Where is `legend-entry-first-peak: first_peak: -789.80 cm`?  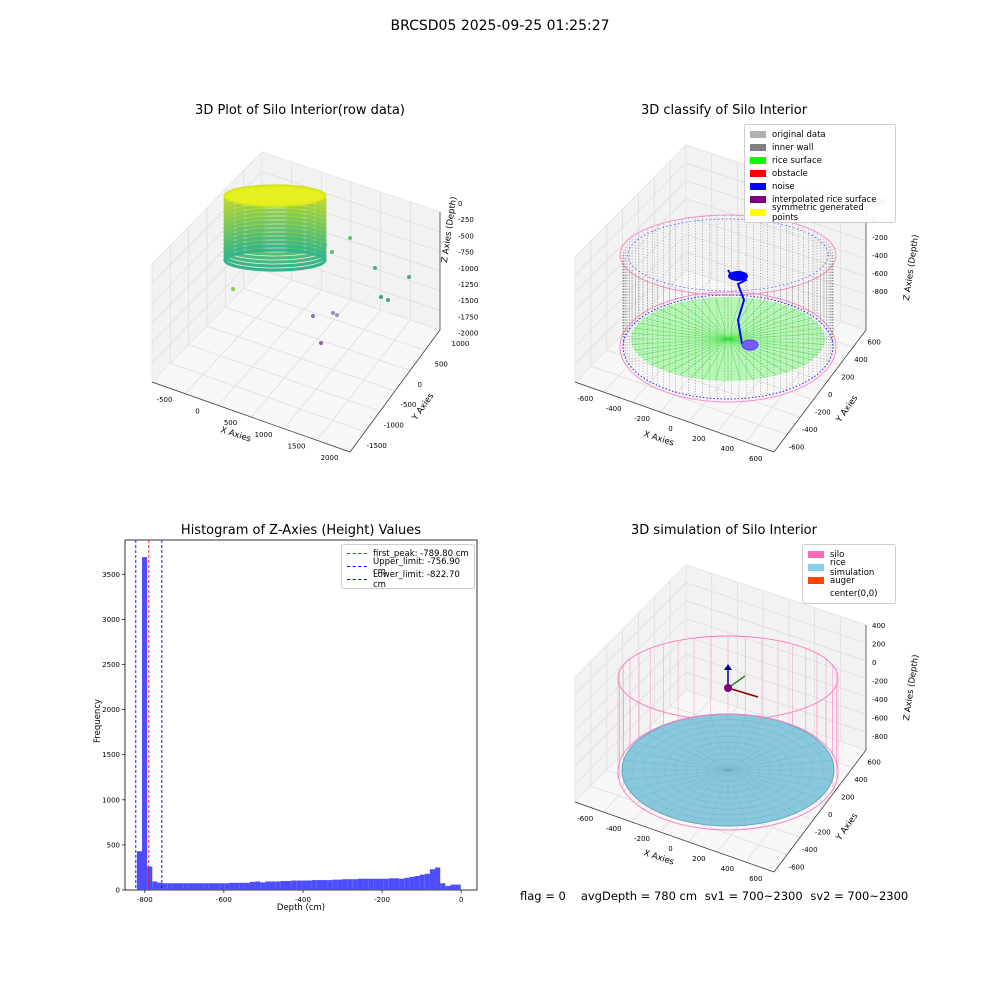
legend-entry-first-peak: first_peak: -789.80 cm is located at coordinates (408, 553).